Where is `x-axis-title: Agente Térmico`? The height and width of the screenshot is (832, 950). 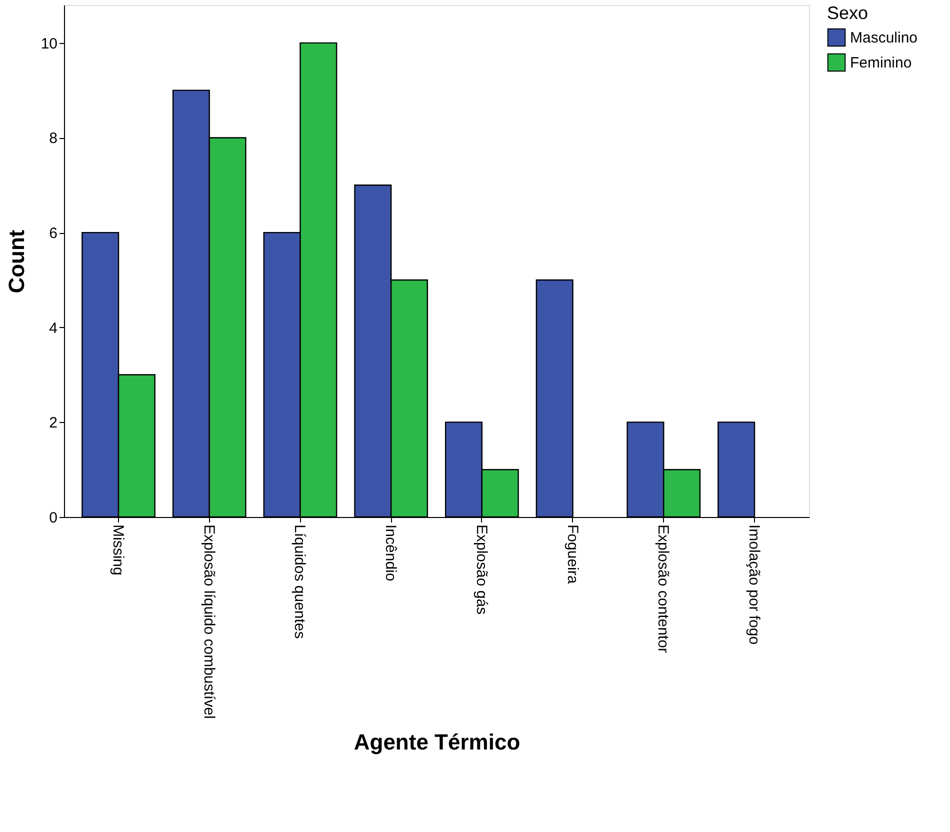
x-axis-title: Agente Térmico is located at coordinates (437, 742).